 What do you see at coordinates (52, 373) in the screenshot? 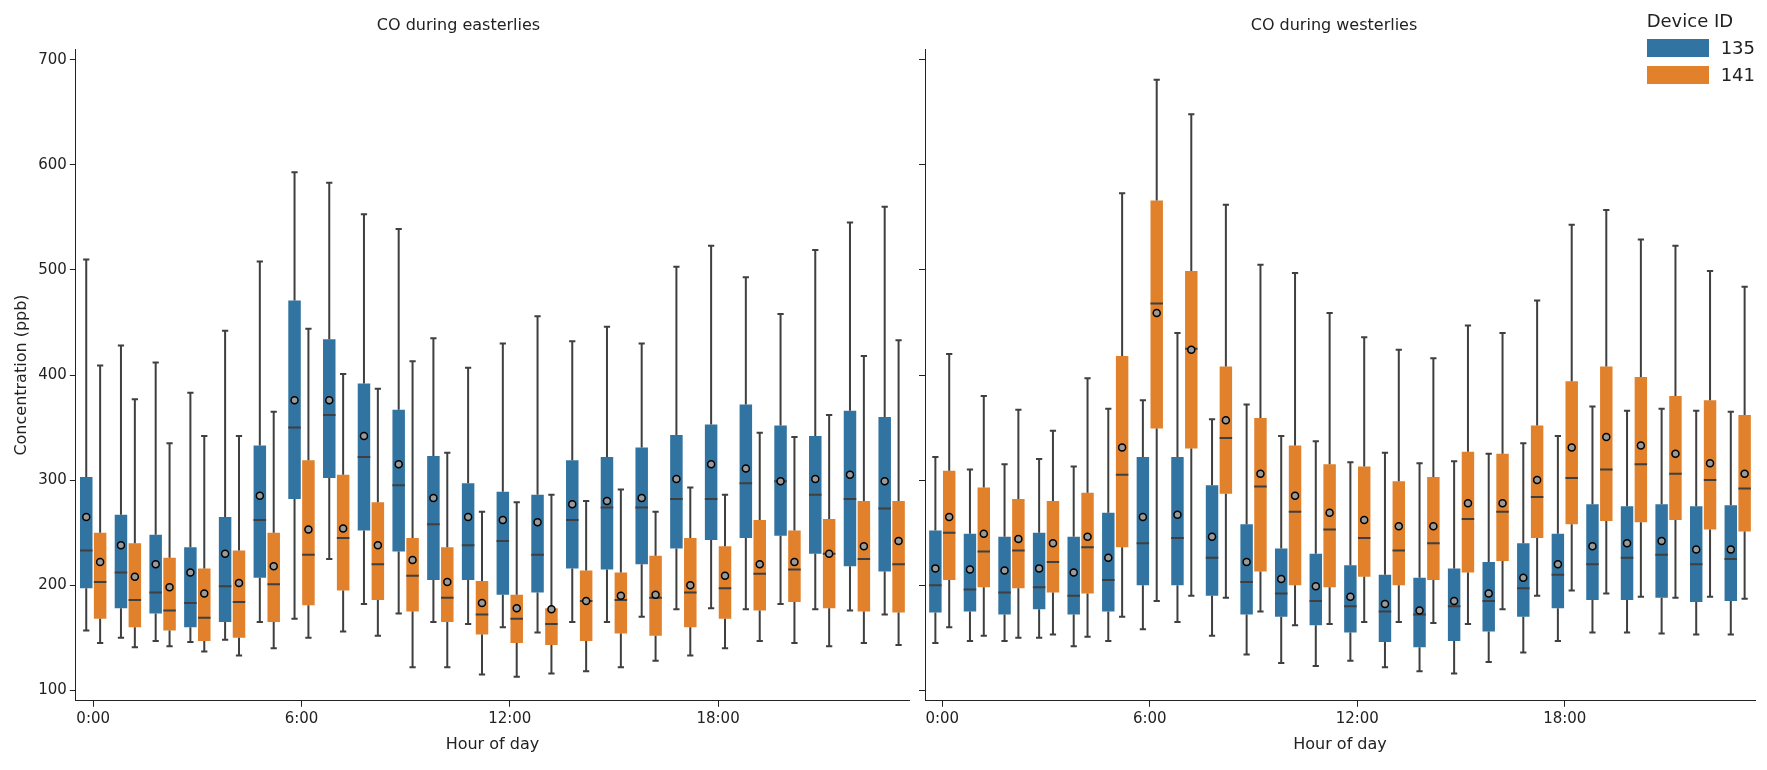
I see `y-tick-label: 400` at bounding box center [52, 373].